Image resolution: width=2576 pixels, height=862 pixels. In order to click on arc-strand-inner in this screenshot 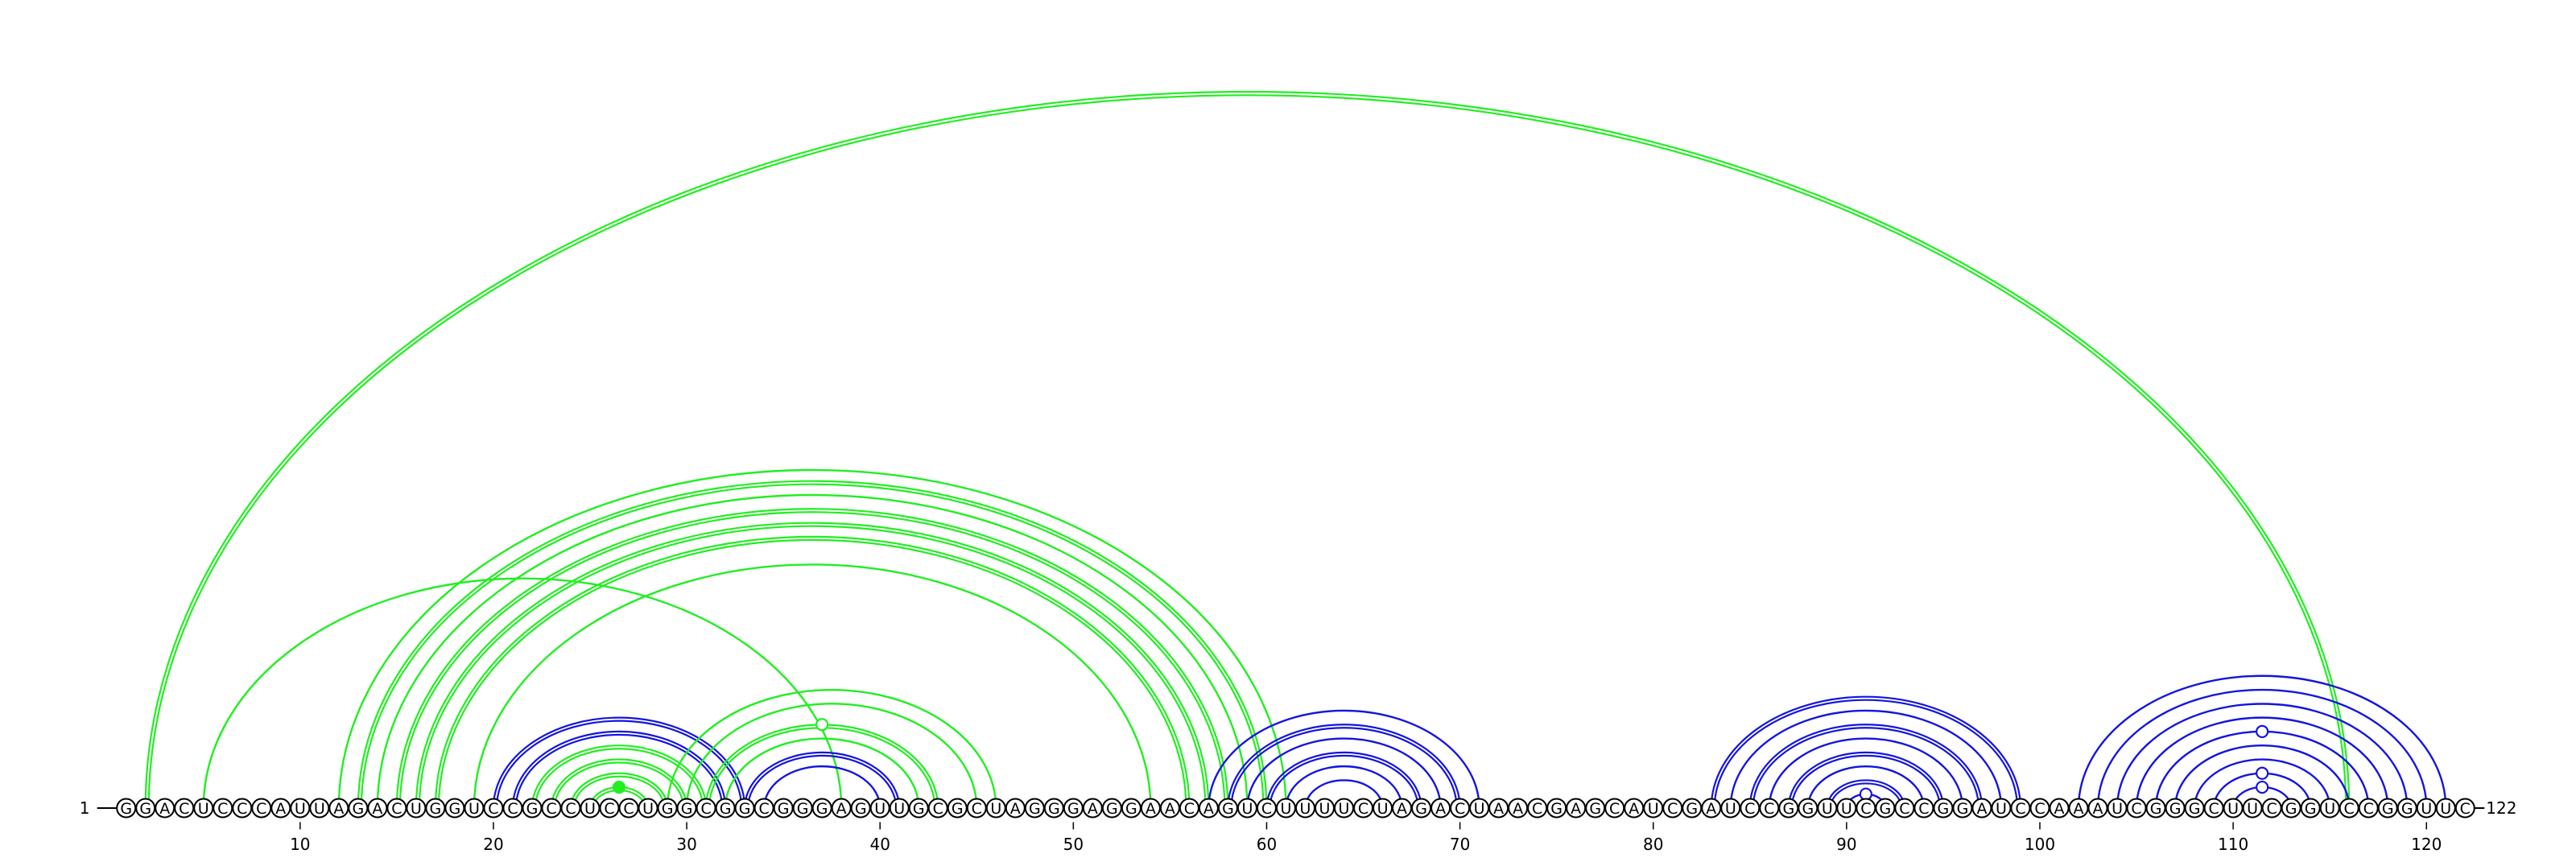, I will do `click(812, 646)`.